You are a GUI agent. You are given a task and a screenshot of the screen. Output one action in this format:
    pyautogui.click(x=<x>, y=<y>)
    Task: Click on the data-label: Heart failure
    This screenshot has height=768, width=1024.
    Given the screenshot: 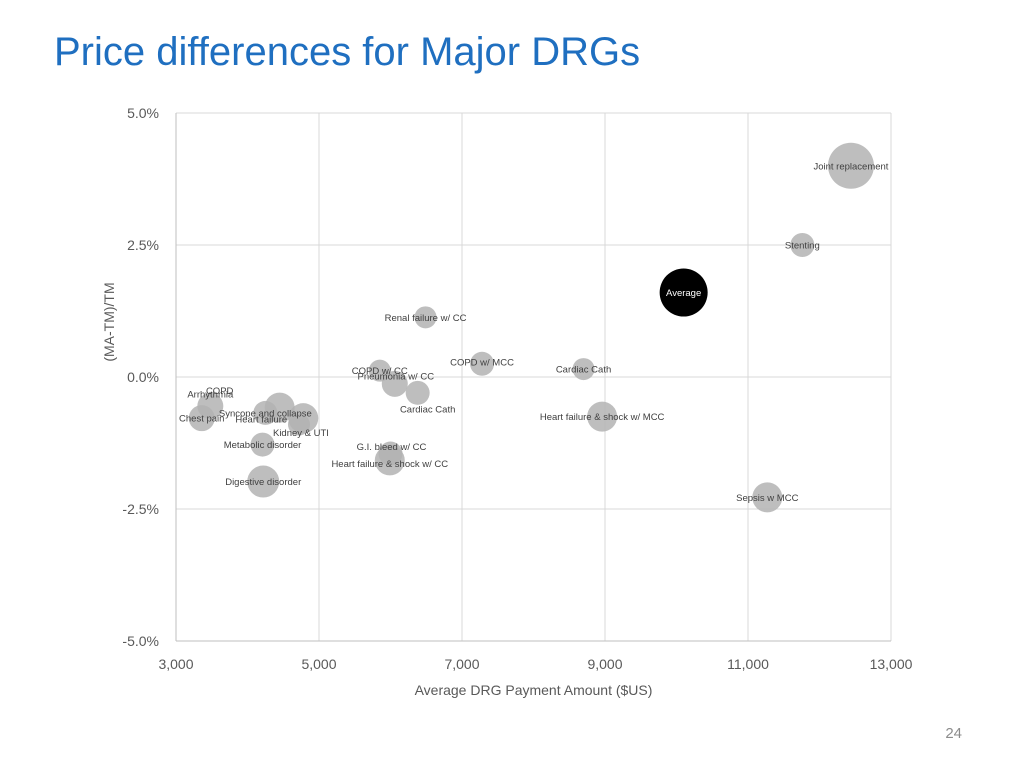 What is the action you would take?
    pyautogui.click(x=261, y=420)
    